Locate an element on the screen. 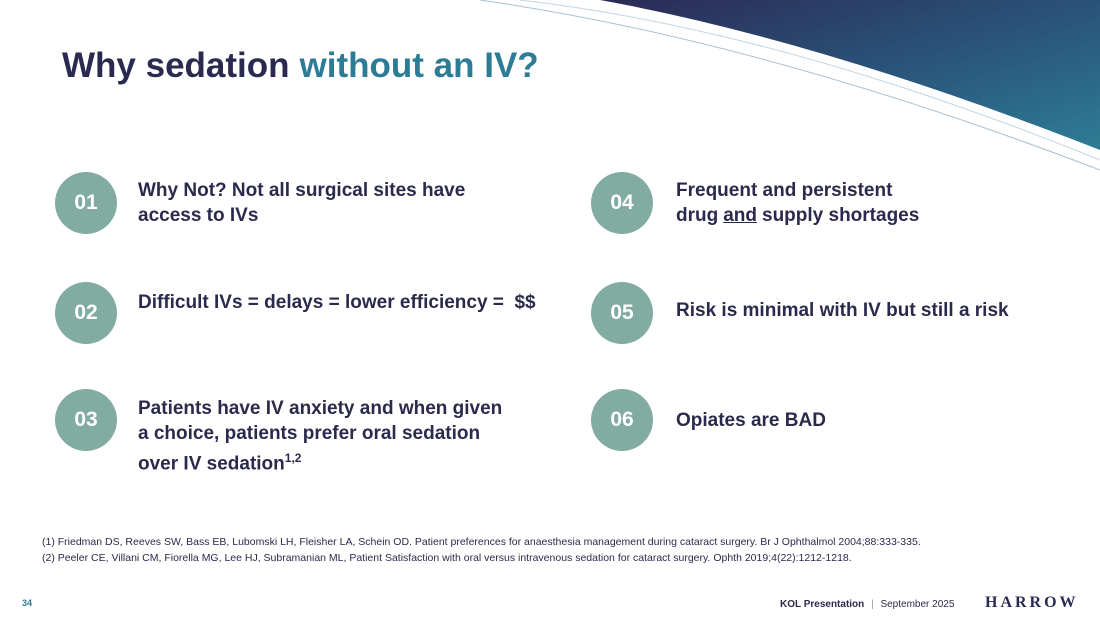 Image resolution: width=1100 pixels, height=619 pixels. text: Risk is minimal with IV but still a risk is located at coordinates (842, 310).